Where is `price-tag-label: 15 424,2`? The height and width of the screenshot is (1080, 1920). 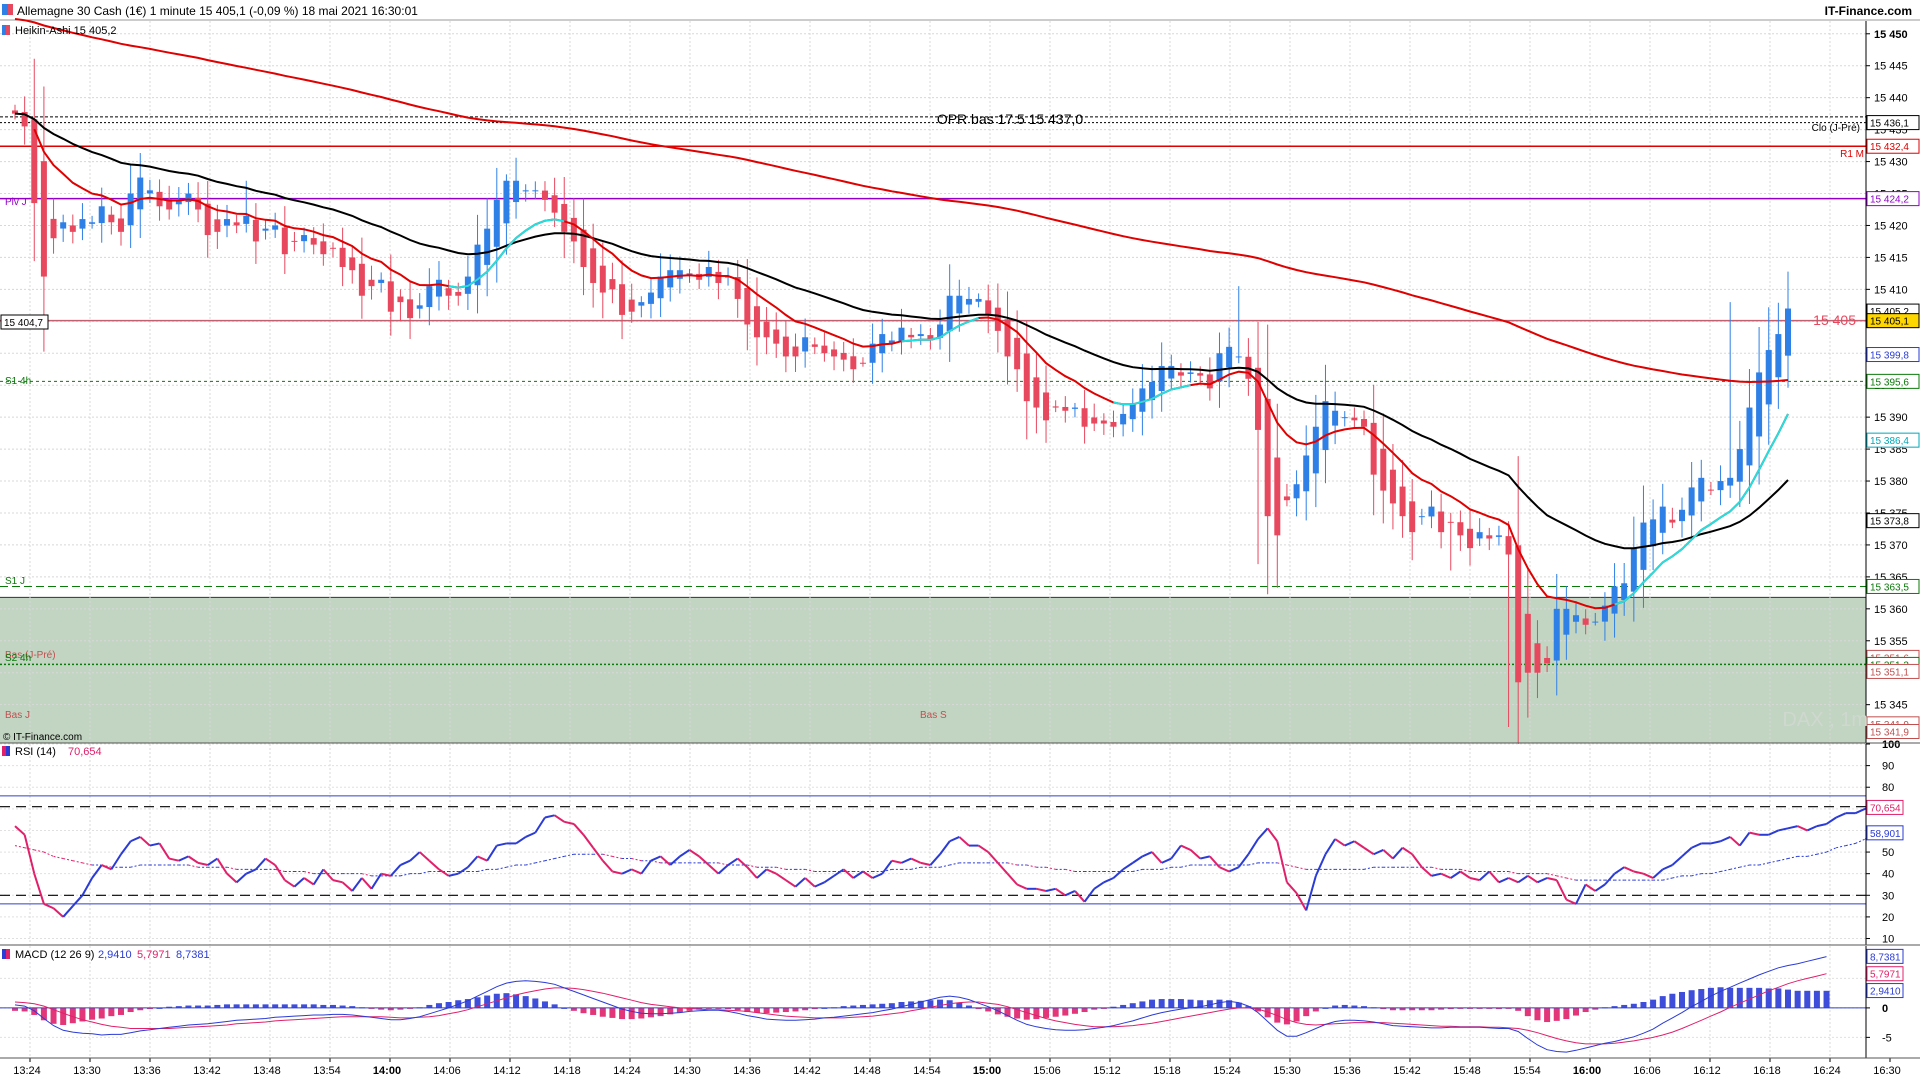 price-tag-label: 15 424,2 is located at coordinates (1889, 200).